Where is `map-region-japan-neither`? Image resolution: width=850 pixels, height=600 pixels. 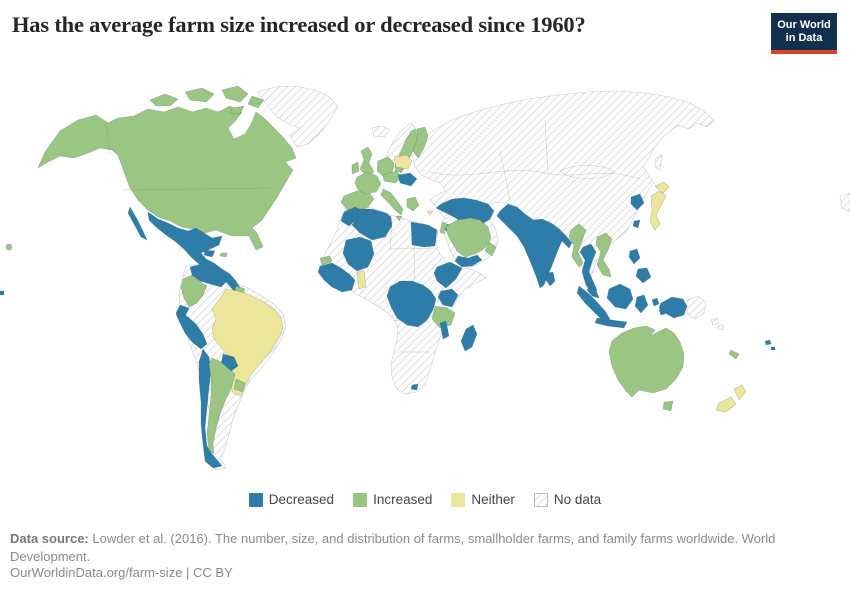
map-region-japan-neither is located at coordinates (659, 206).